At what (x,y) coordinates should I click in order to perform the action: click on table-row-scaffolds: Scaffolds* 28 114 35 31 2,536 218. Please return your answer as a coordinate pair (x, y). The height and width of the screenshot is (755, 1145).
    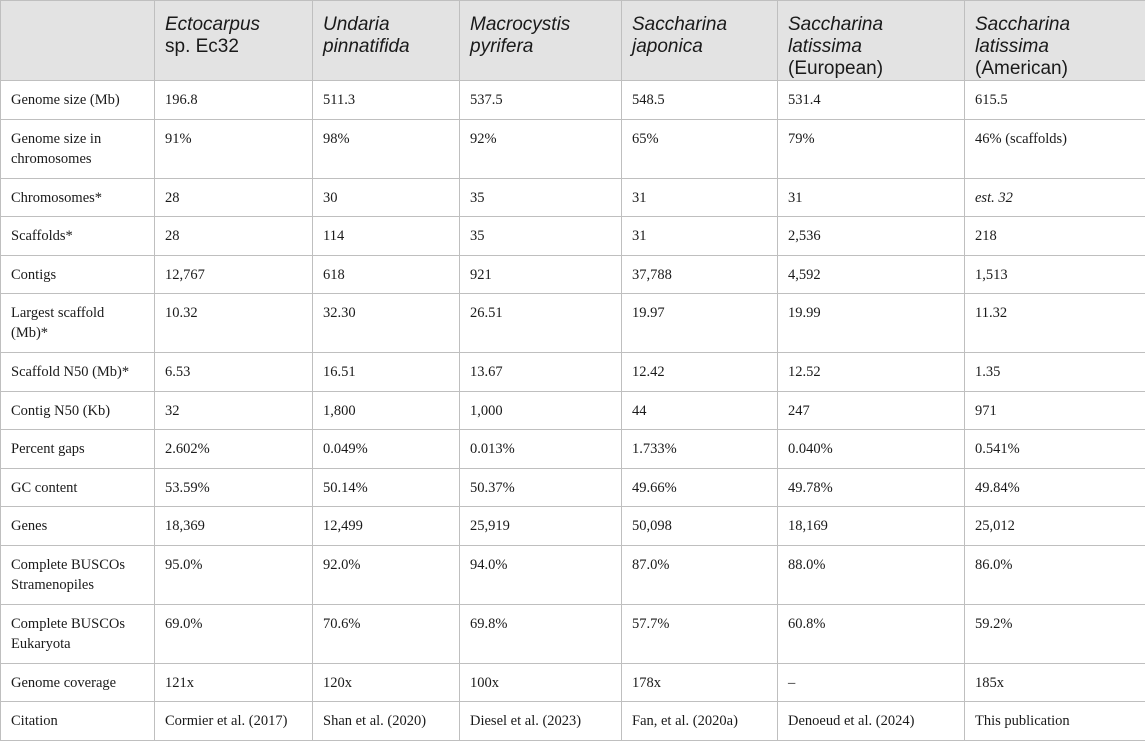
    Looking at the image, I should click on (572, 236).